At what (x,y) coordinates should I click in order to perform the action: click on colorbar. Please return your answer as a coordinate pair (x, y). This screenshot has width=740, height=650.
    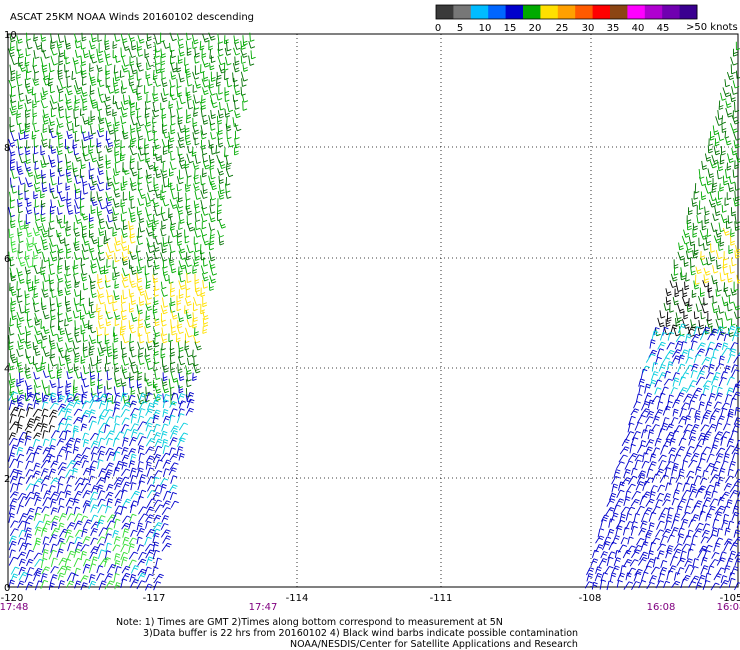
    Looking at the image, I should click on (566, 12).